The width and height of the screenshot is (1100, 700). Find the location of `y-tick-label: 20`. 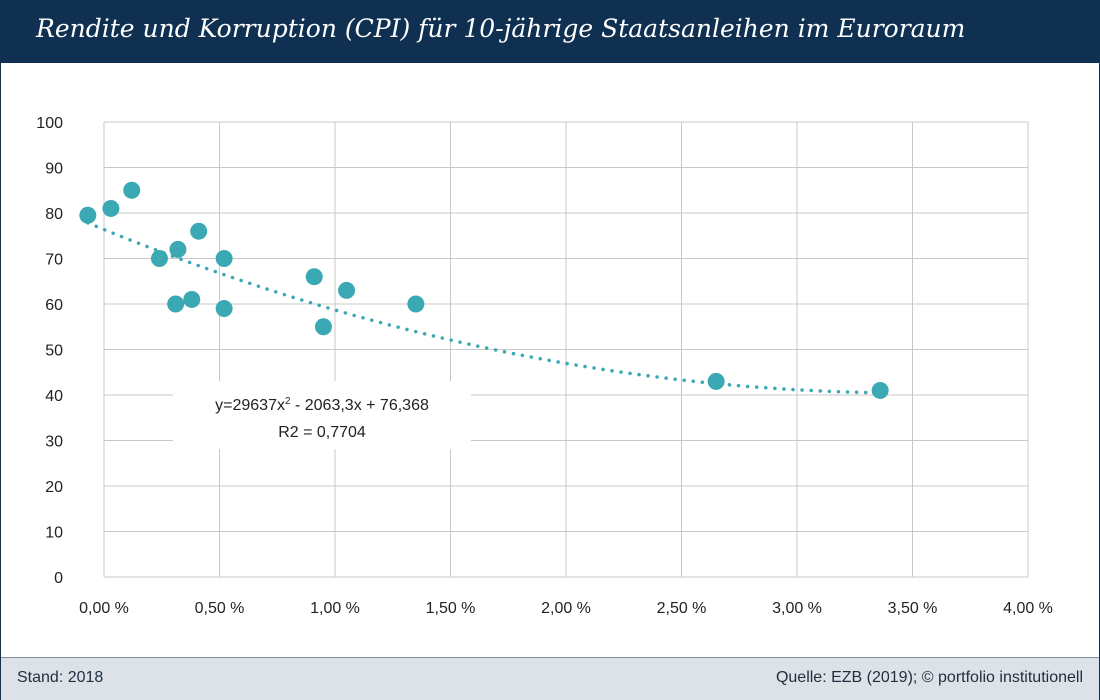

y-tick-label: 20 is located at coordinates (54, 487).